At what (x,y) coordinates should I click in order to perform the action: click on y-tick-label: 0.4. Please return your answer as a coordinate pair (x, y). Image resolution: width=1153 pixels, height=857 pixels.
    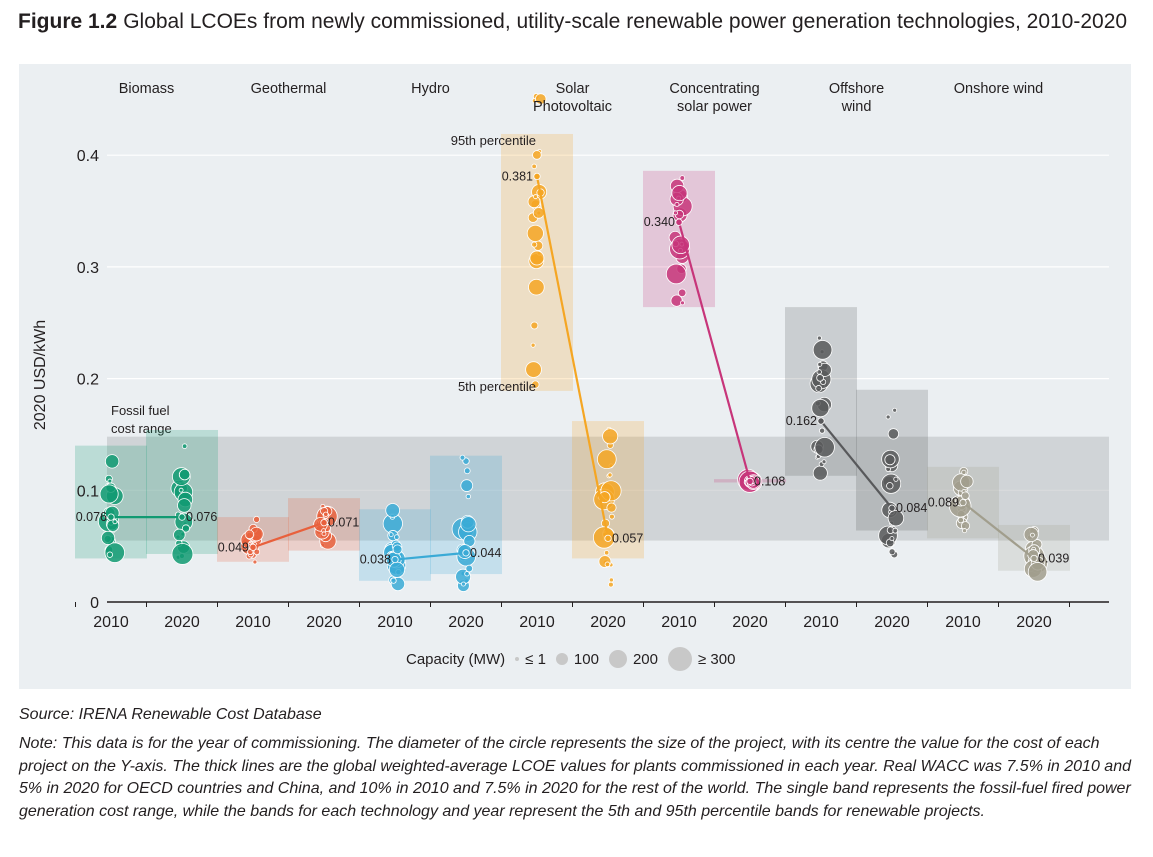
    Looking at the image, I should click on (88, 156).